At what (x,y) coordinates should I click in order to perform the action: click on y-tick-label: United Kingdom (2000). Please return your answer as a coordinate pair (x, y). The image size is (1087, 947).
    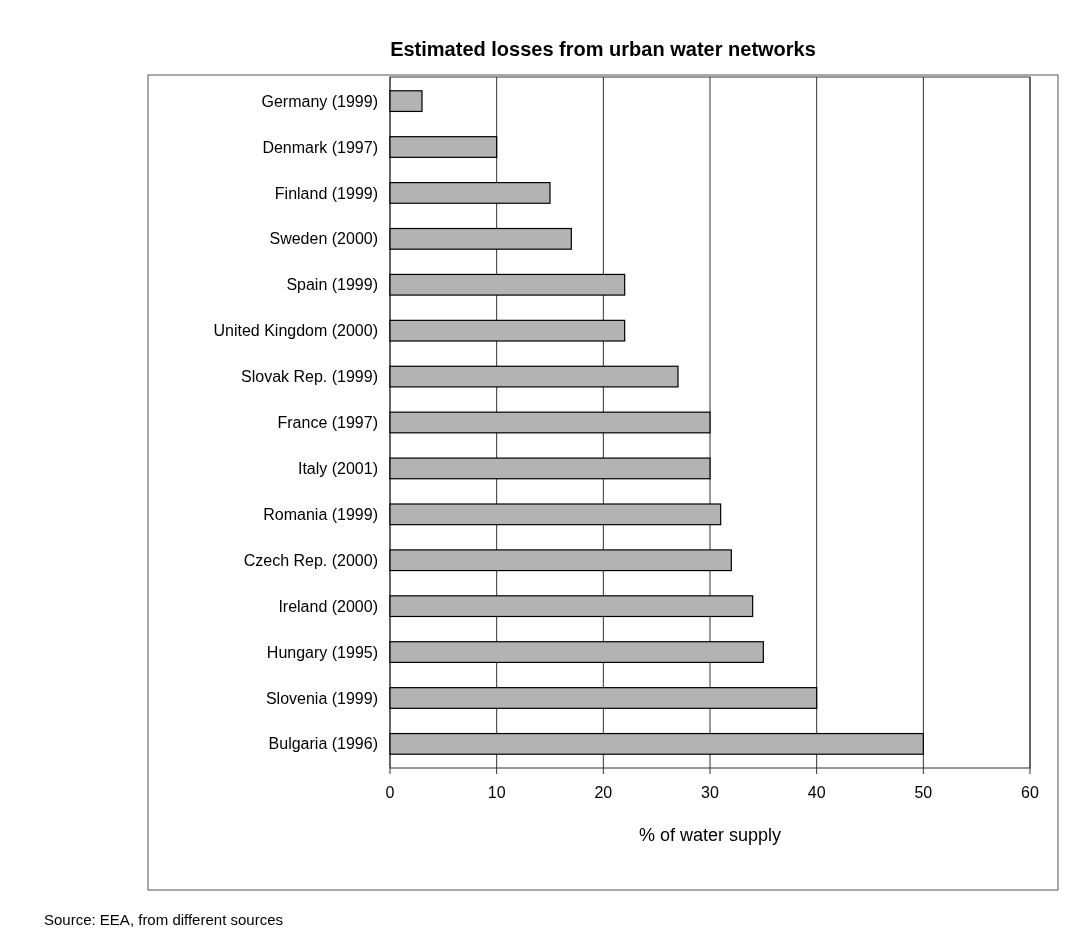
    Looking at the image, I should click on (295, 331).